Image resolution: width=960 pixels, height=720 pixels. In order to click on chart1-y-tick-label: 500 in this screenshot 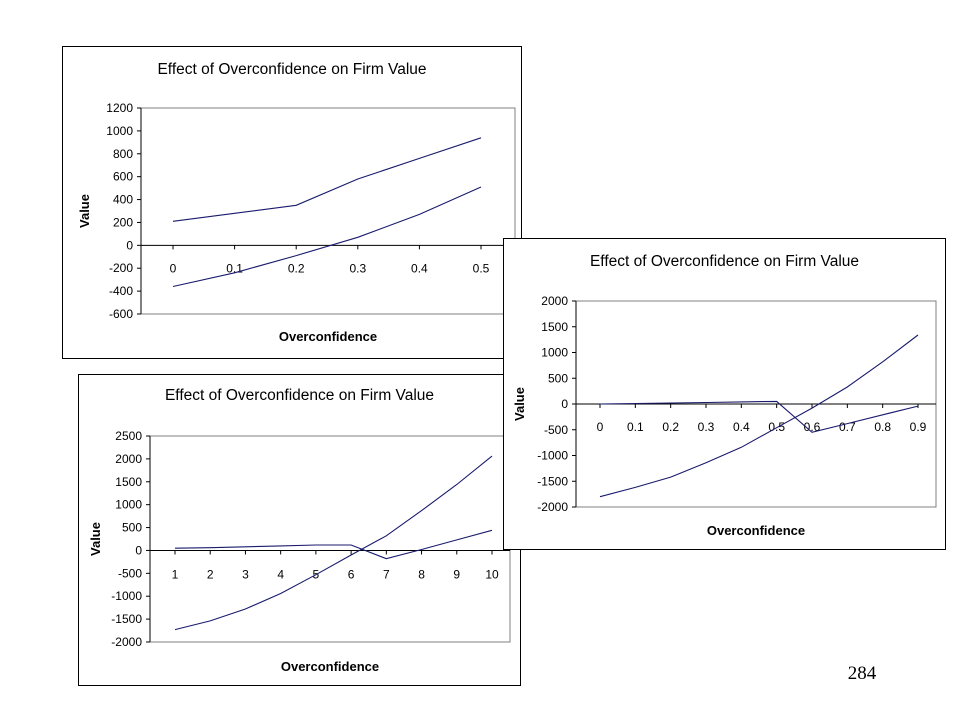, I will do `click(558, 378)`.